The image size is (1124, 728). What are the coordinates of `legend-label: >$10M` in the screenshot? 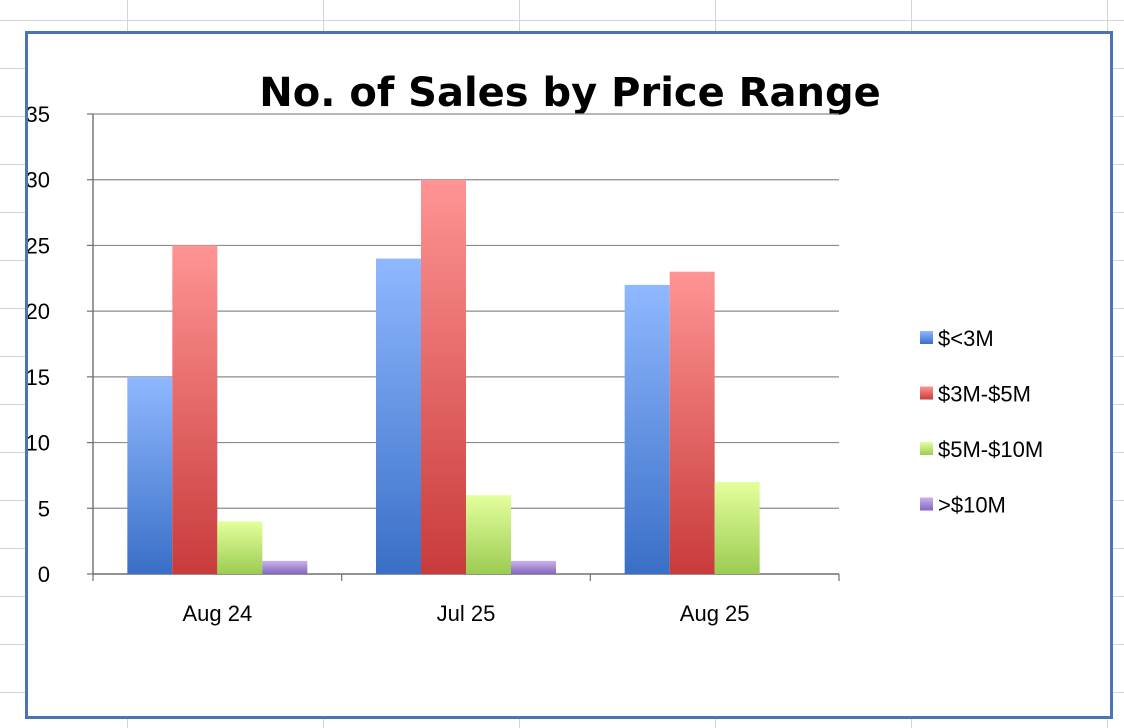 It's located at (972, 505).